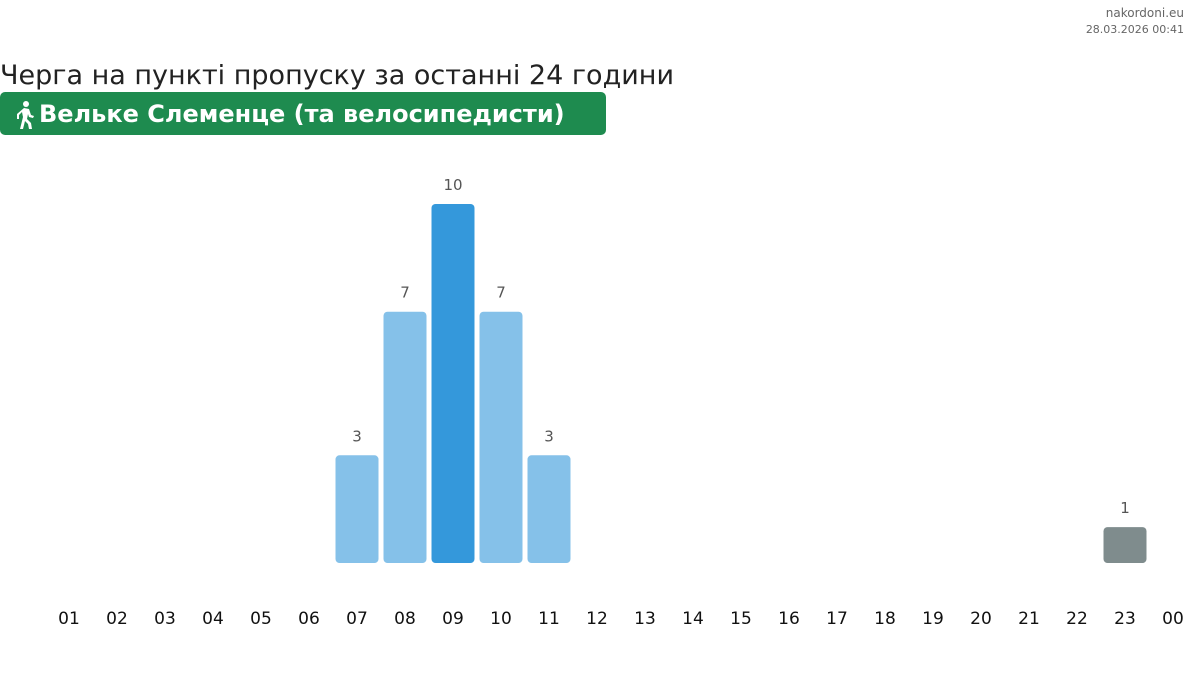  I want to click on badge-text: Вельке Слеменце (та велосипедисти), so click(302, 114).